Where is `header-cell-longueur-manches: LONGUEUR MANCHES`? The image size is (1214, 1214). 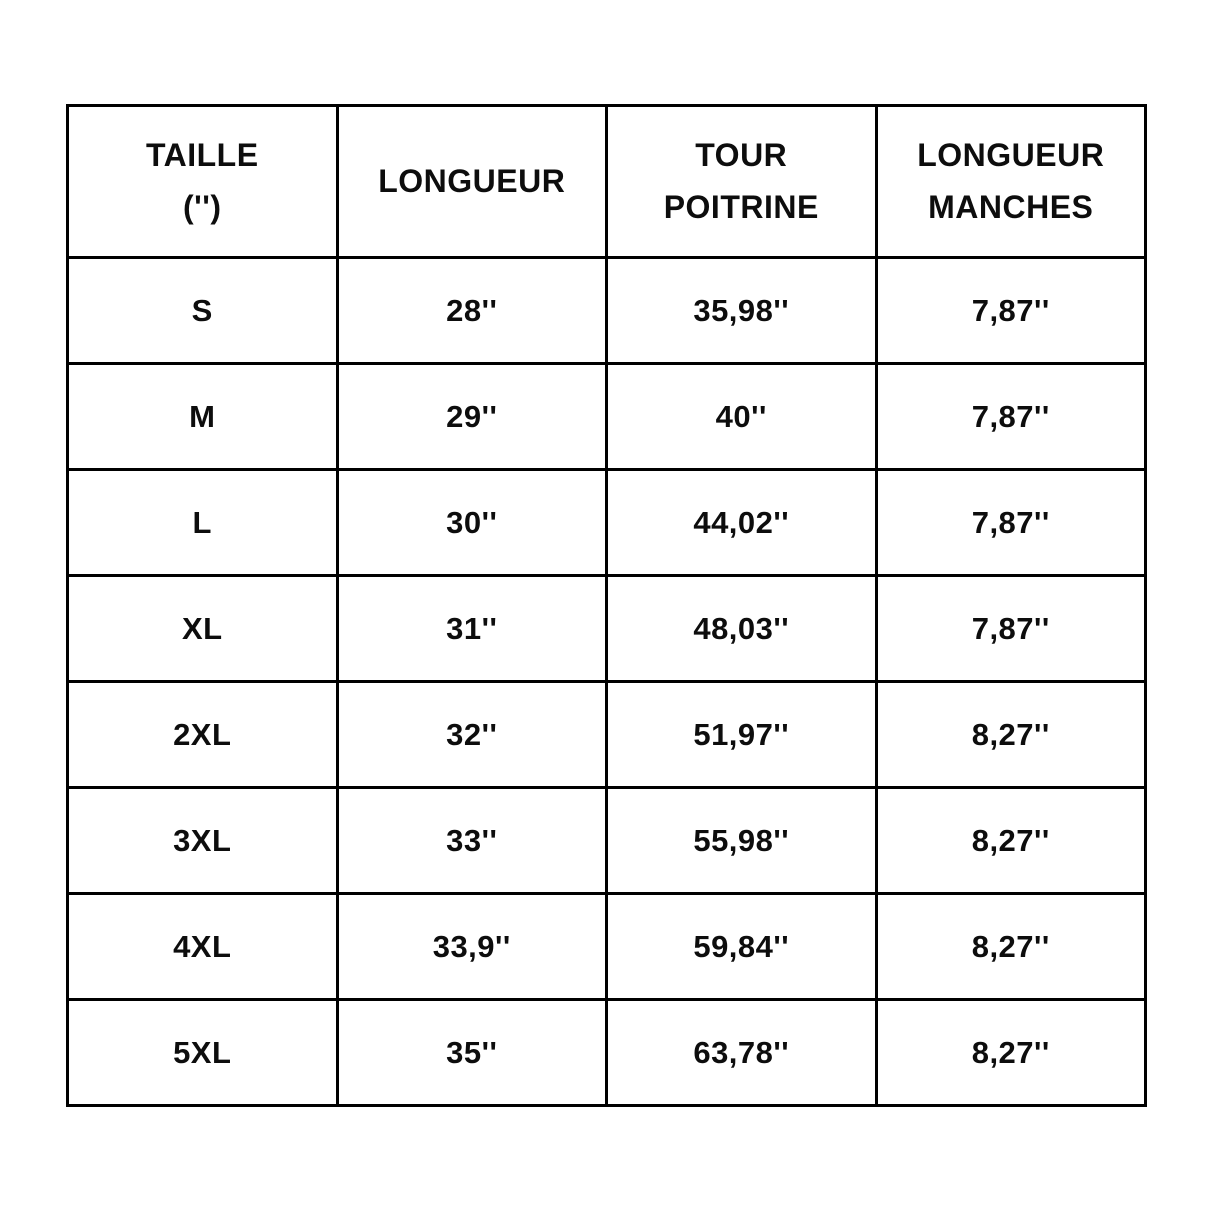 header-cell-longueur-manches: LONGUEUR MANCHES is located at coordinates (1010, 181).